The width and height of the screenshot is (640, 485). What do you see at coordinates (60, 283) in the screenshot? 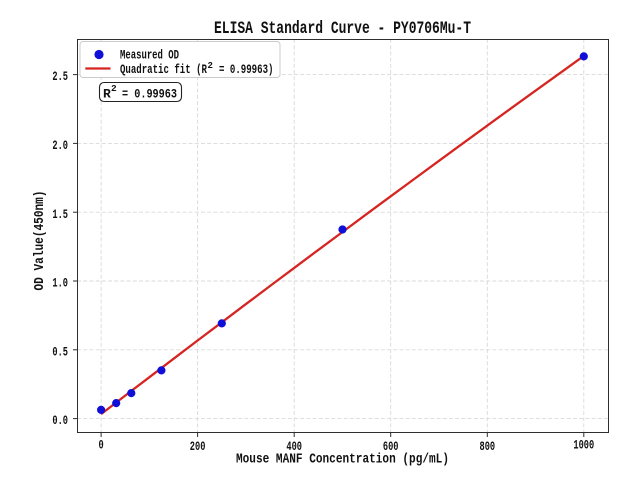
I see `svg-text: 1.0` at bounding box center [60, 283].